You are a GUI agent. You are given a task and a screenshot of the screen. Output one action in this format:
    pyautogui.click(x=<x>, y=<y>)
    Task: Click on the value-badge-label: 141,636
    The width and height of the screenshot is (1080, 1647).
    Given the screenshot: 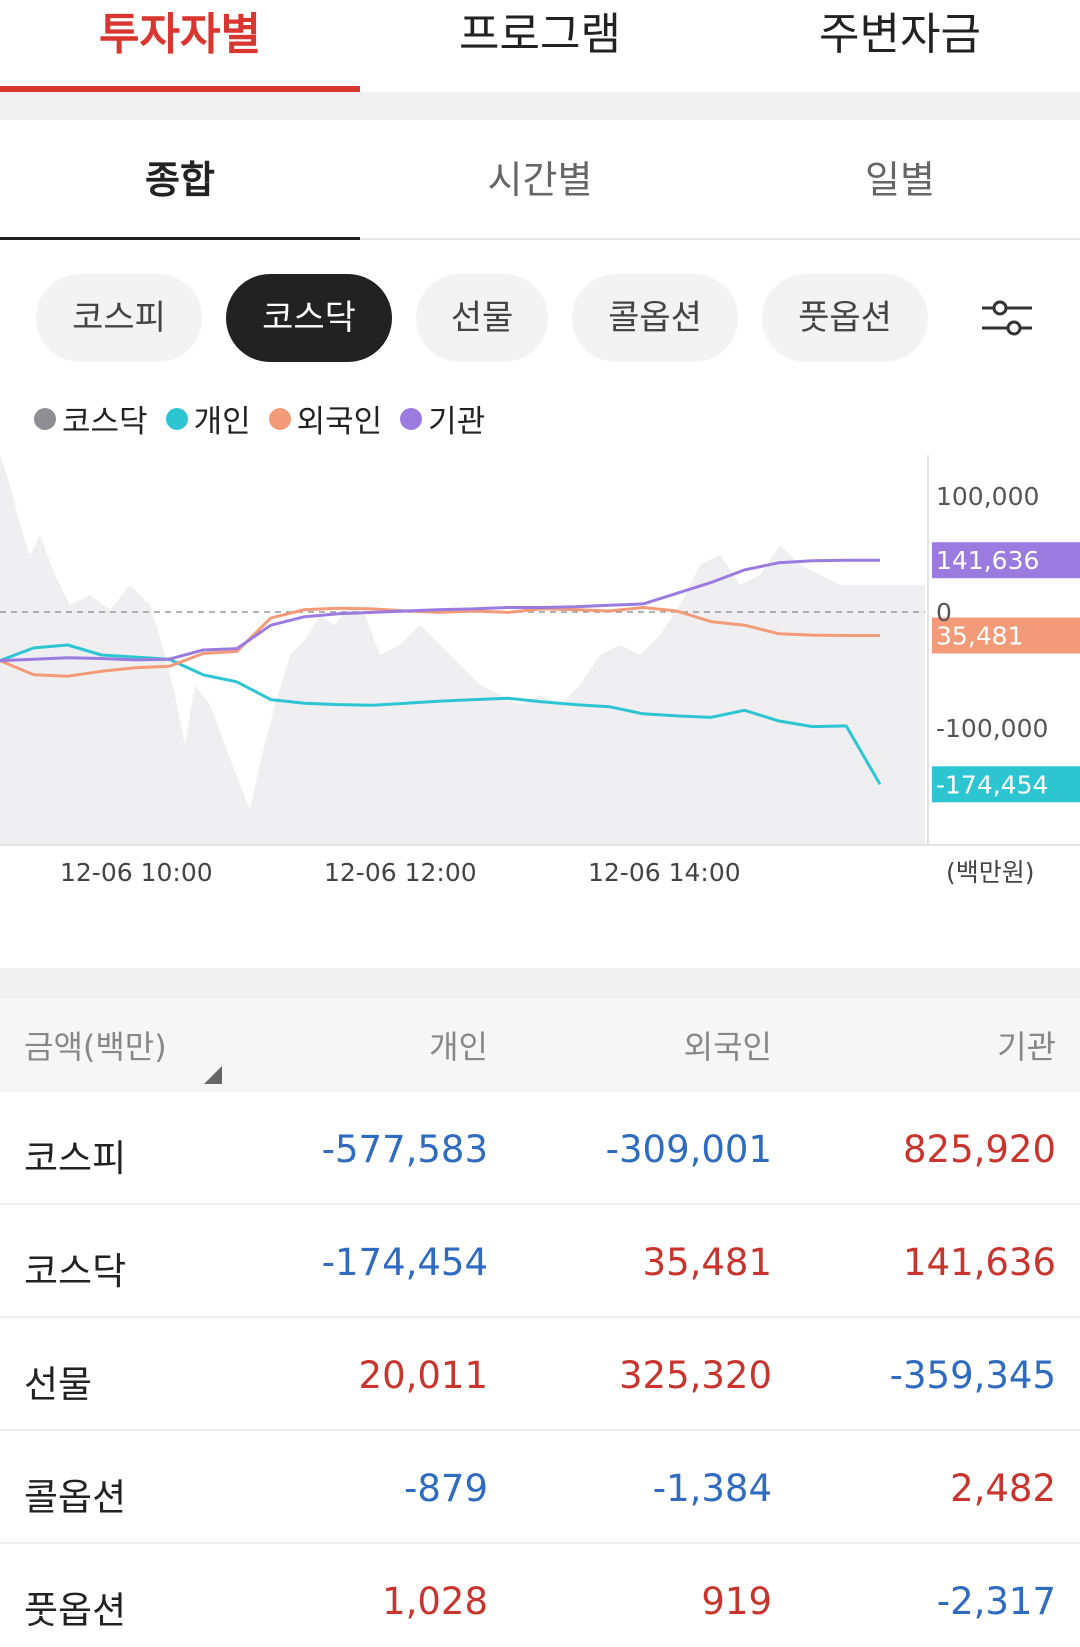 What is the action you would take?
    pyautogui.click(x=987, y=560)
    